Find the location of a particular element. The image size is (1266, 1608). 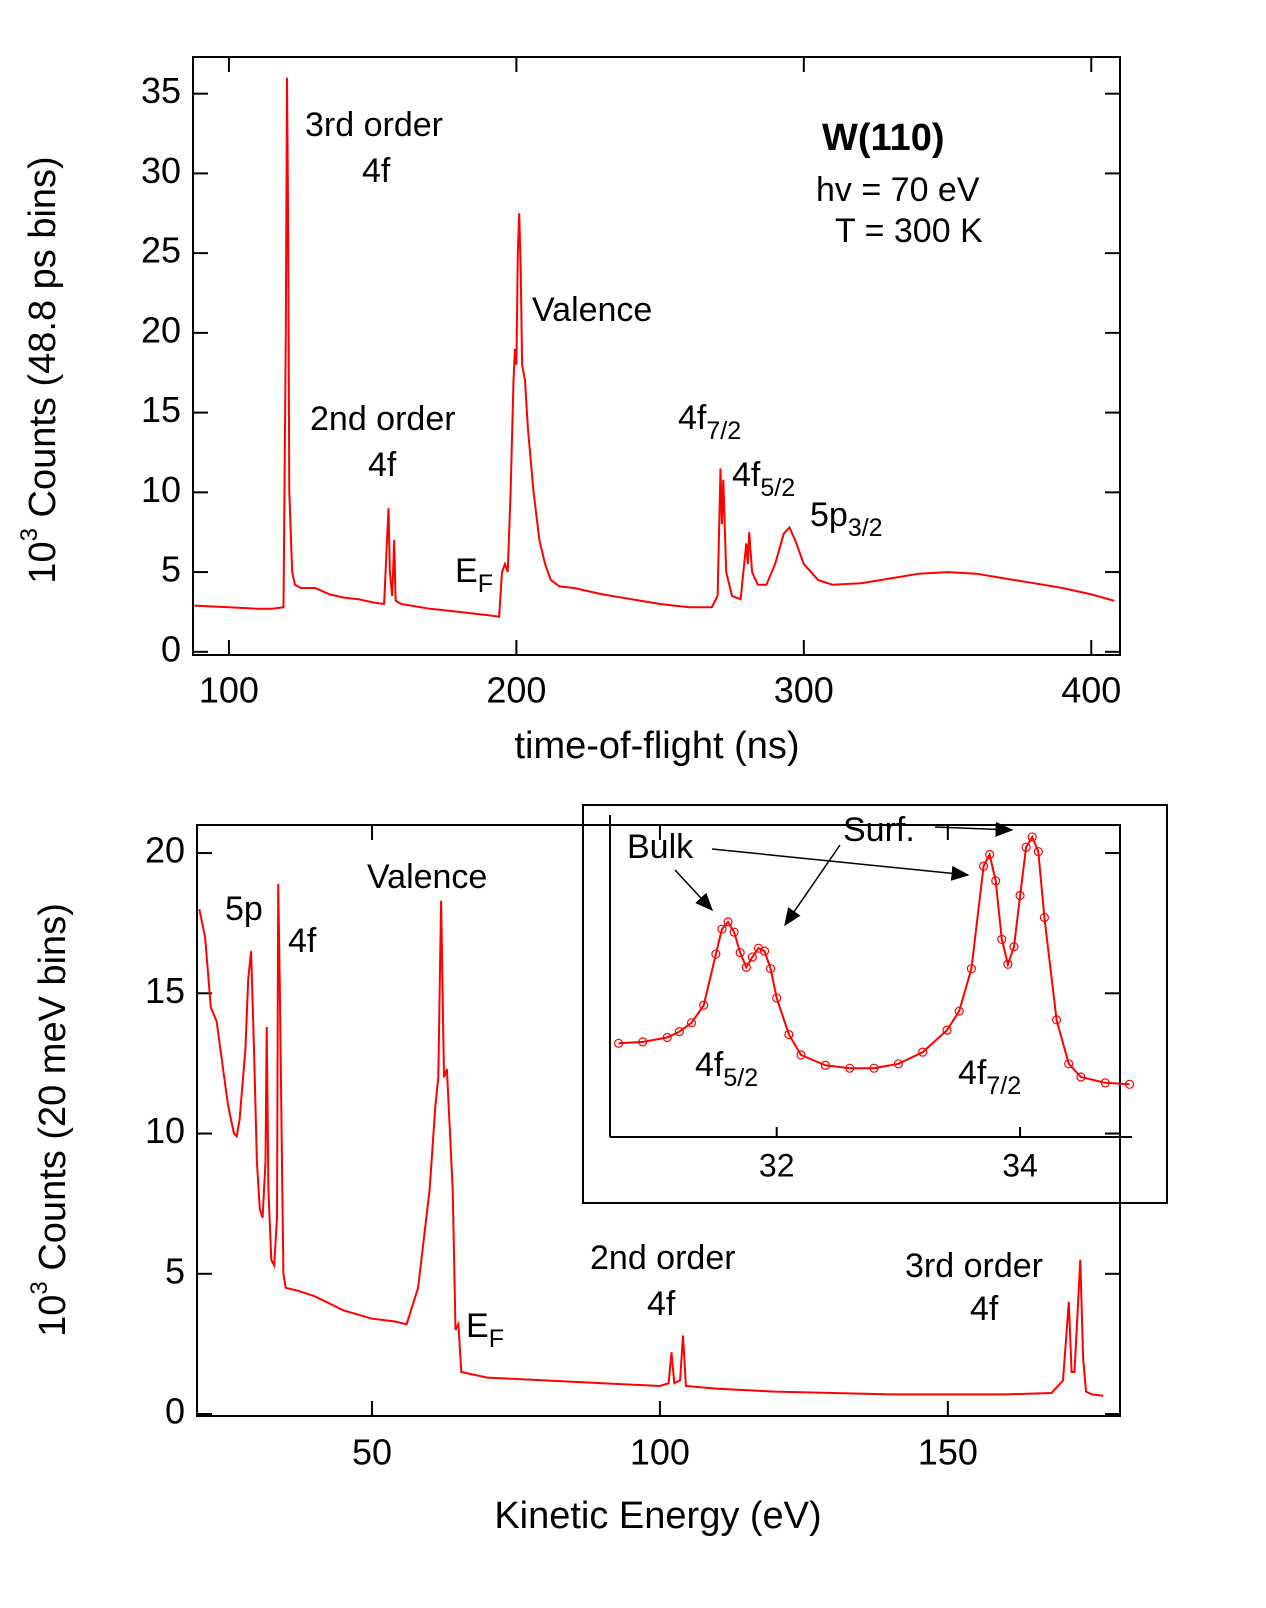

x-tick-label: 200 is located at coordinates (516, 690).